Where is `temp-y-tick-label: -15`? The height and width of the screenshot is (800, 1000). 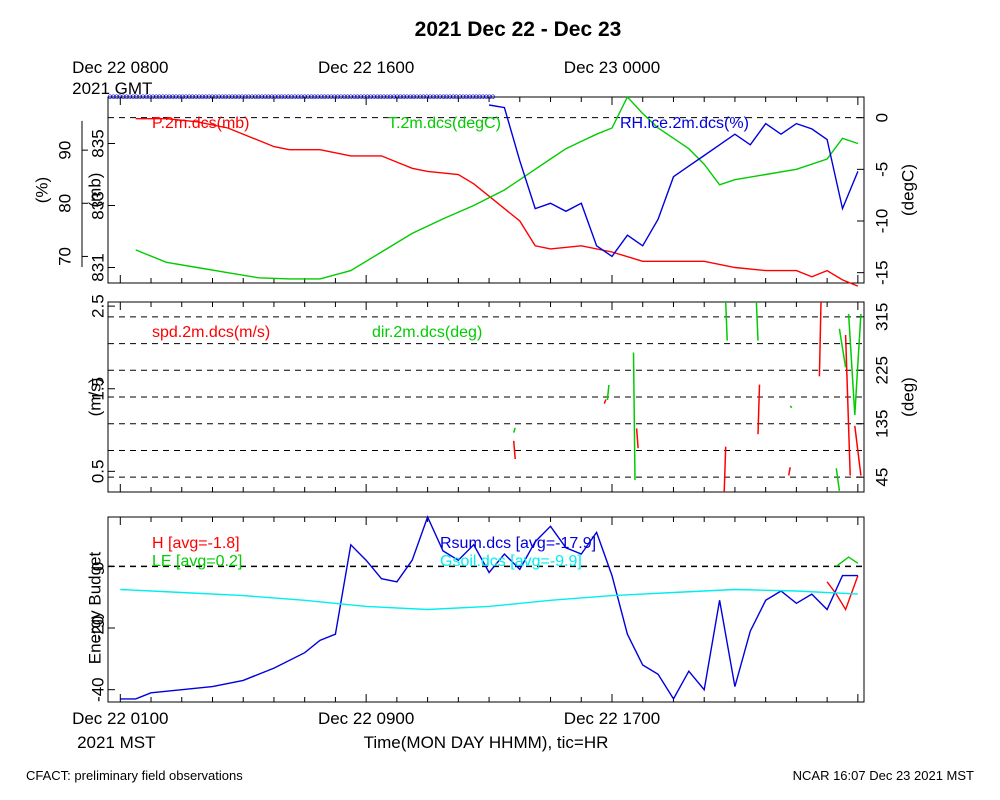 temp-y-tick-label: -15 is located at coordinates (882, 272).